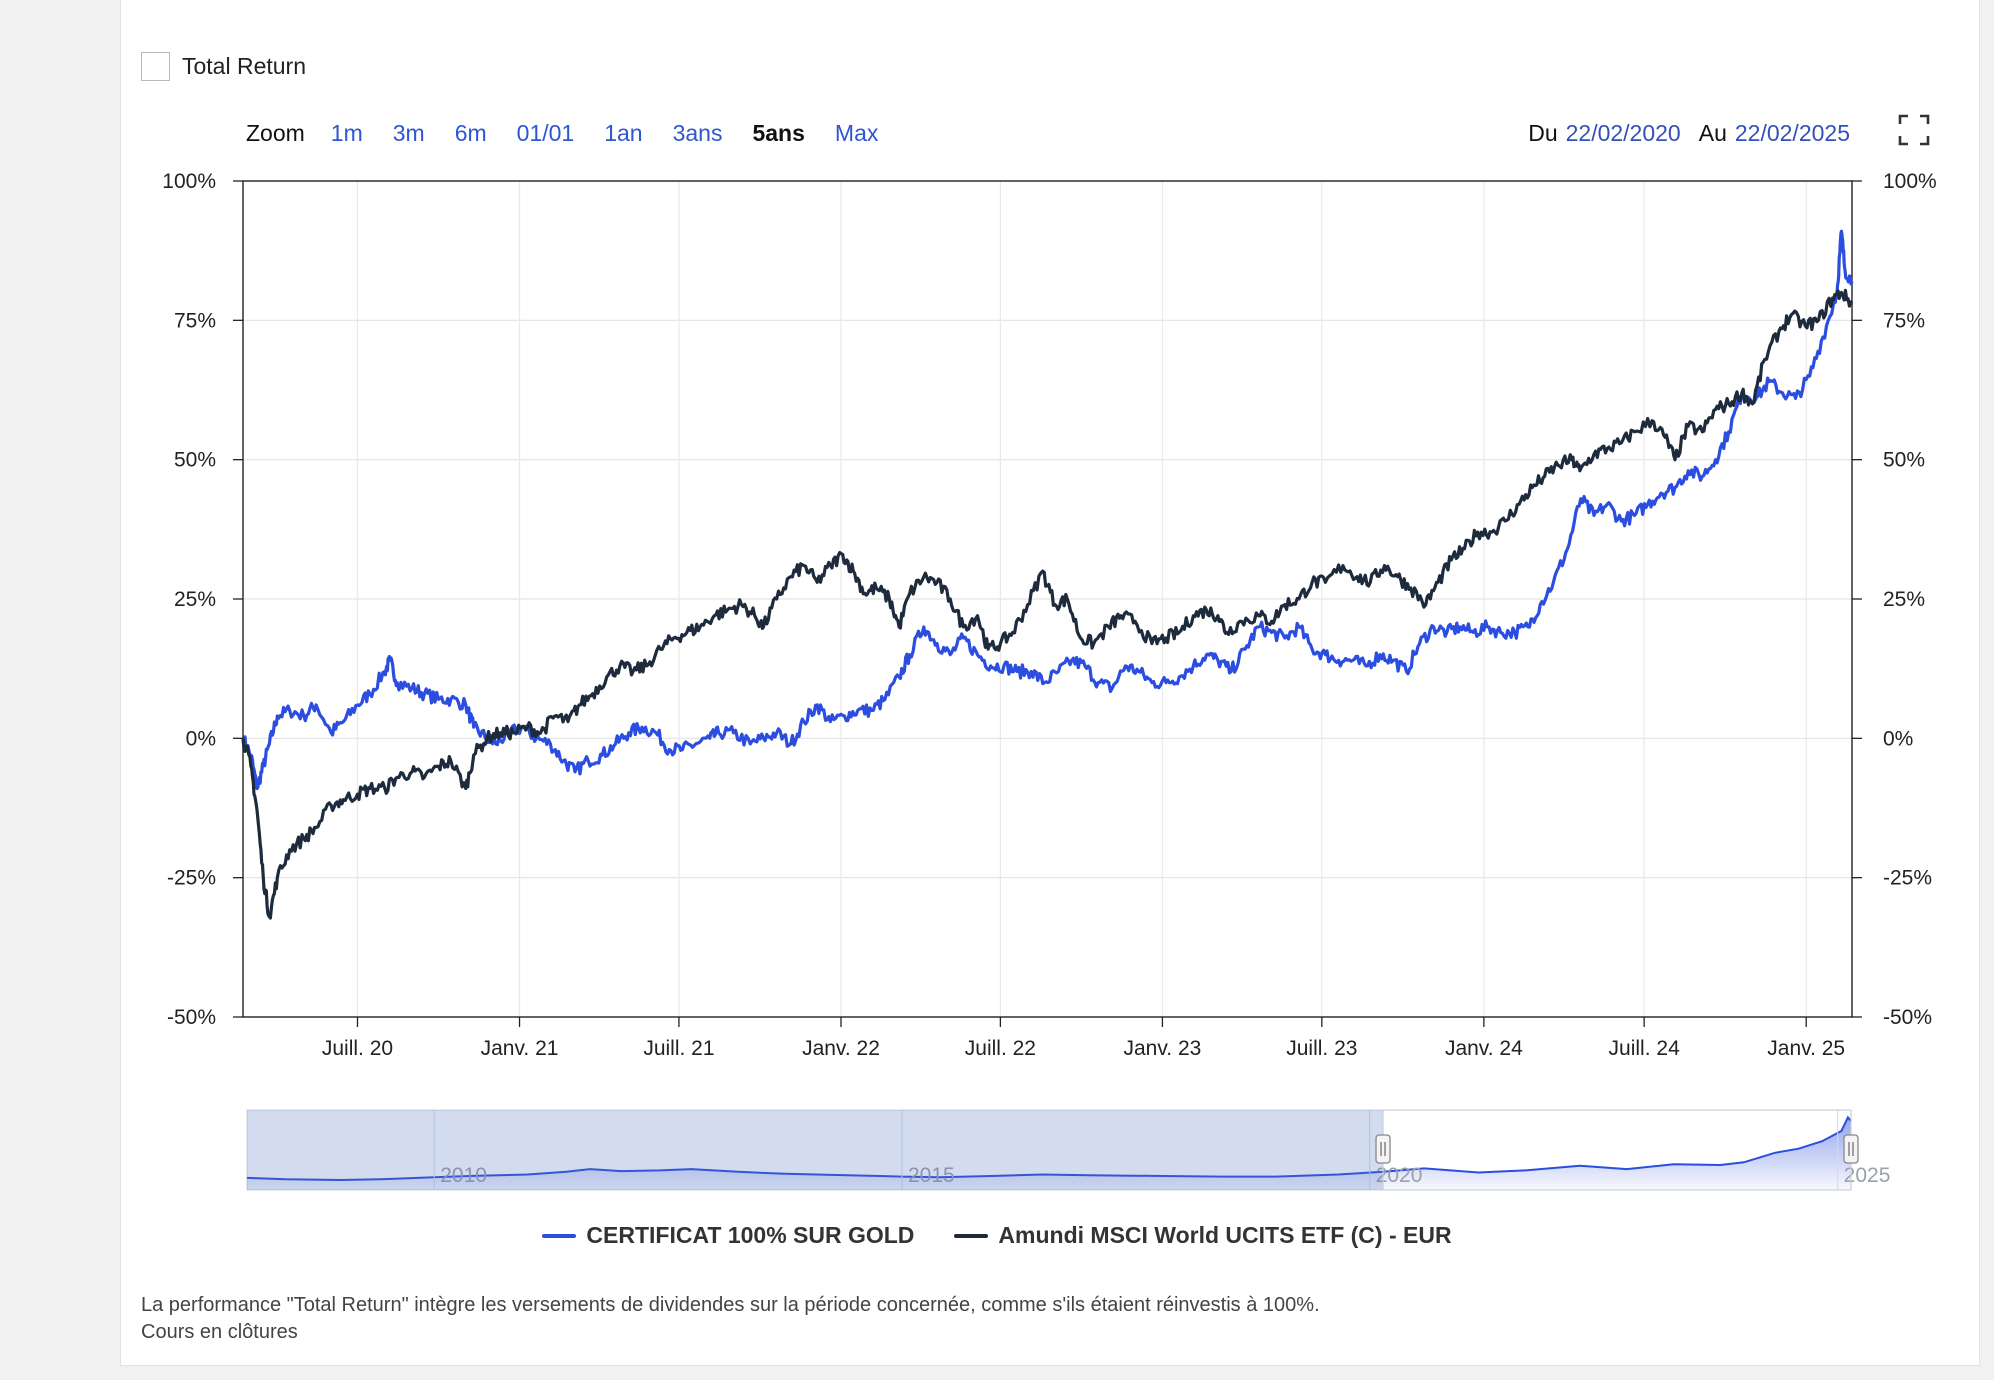 The height and width of the screenshot is (1380, 1994). I want to click on zoom-bar: Zoom 1m 3m 6m 01/01 1an 3ans 5ans Max, so click(577, 133).